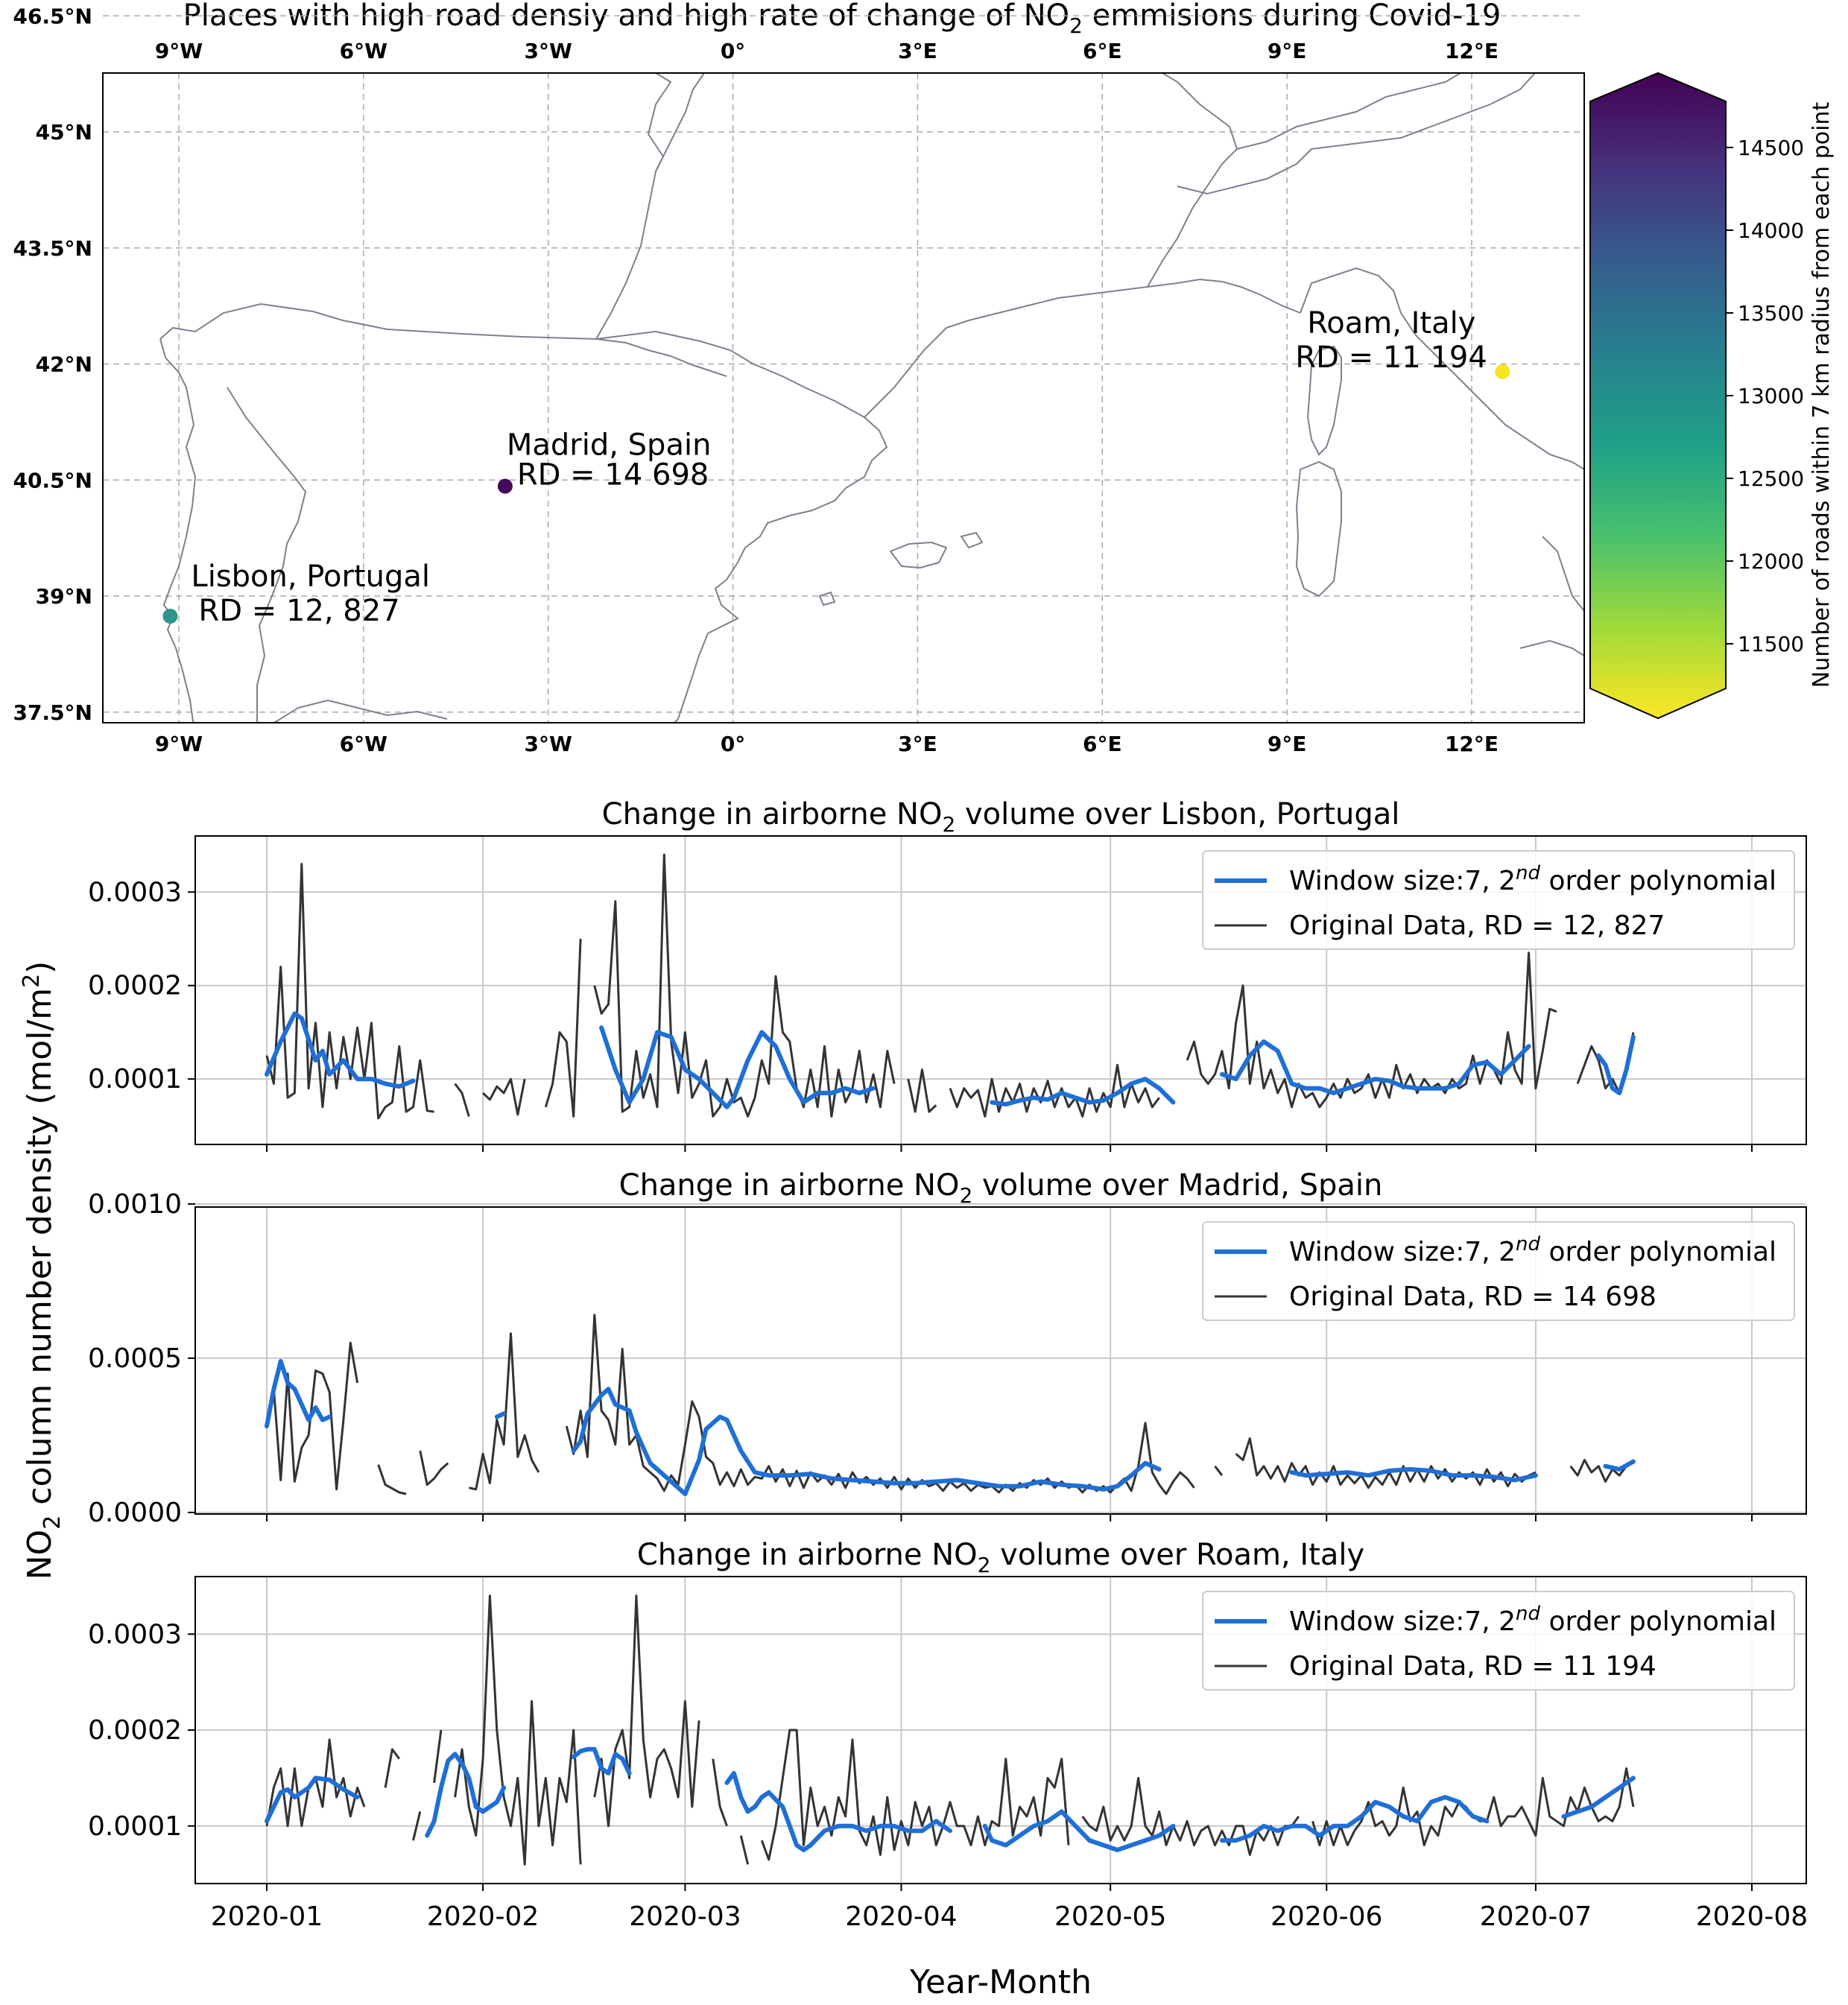 The image size is (1848, 2005). What do you see at coordinates (52, 713) in the screenshot?
I see `lat-tick: 37.5°N` at bounding box center [52, 713].